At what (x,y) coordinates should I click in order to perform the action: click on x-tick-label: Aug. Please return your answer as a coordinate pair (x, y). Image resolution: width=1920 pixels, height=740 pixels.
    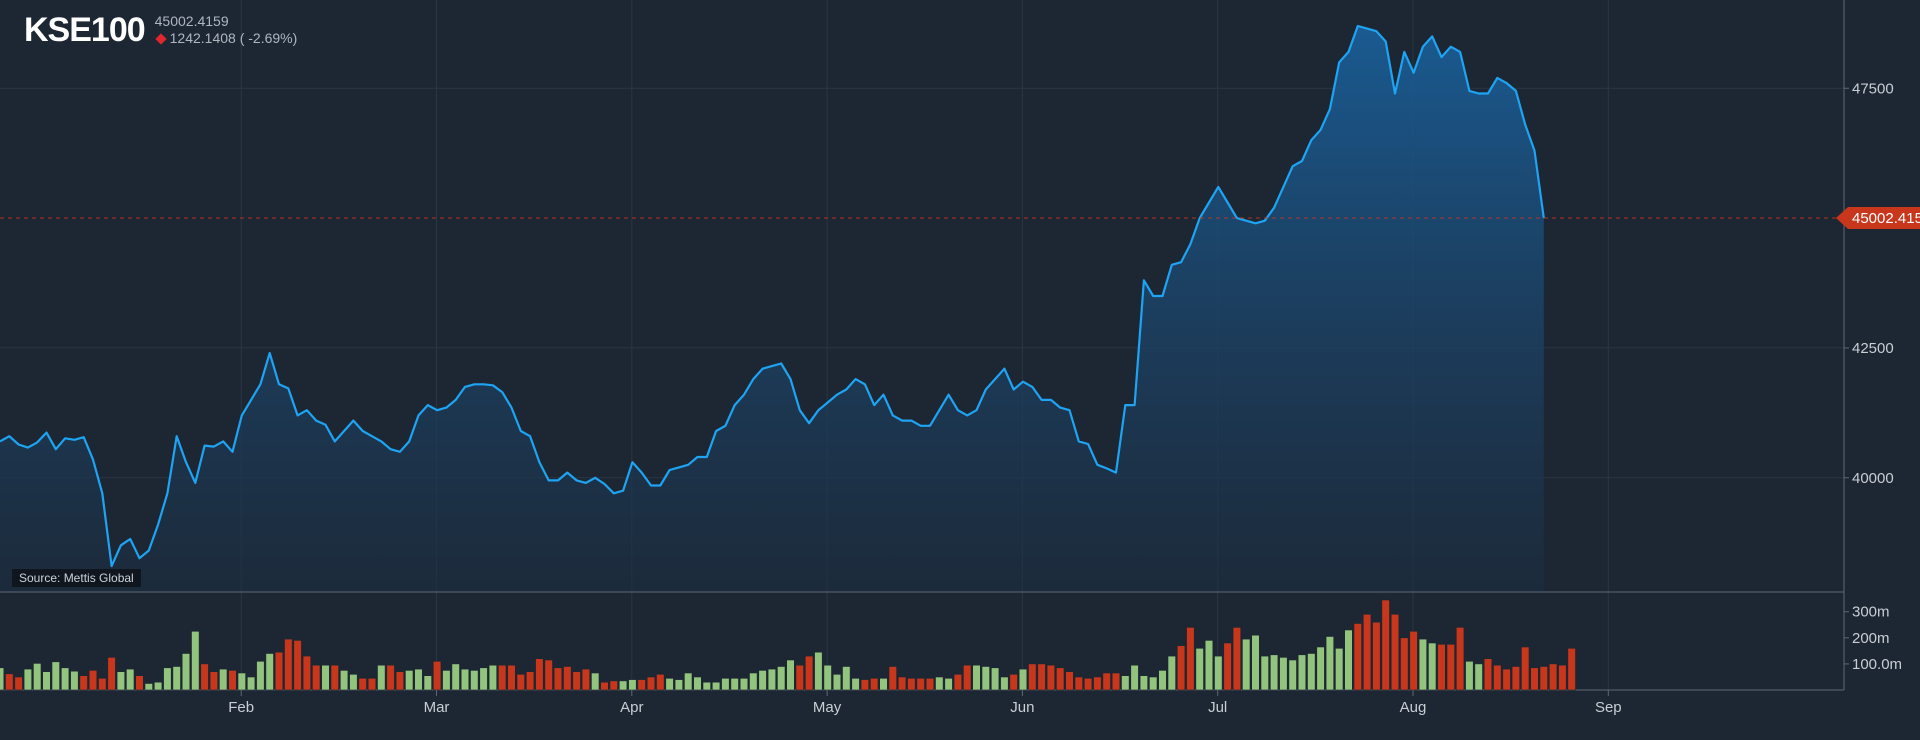
    Looking at the image, I should click on (1413, 707).